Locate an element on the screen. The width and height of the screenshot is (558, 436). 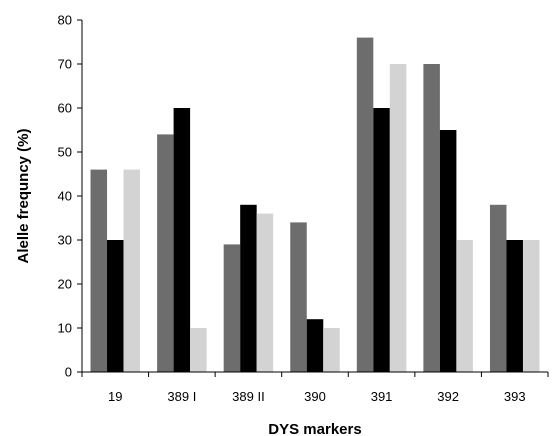
x-tick-label: 391 is located at coordinates (382, 396).